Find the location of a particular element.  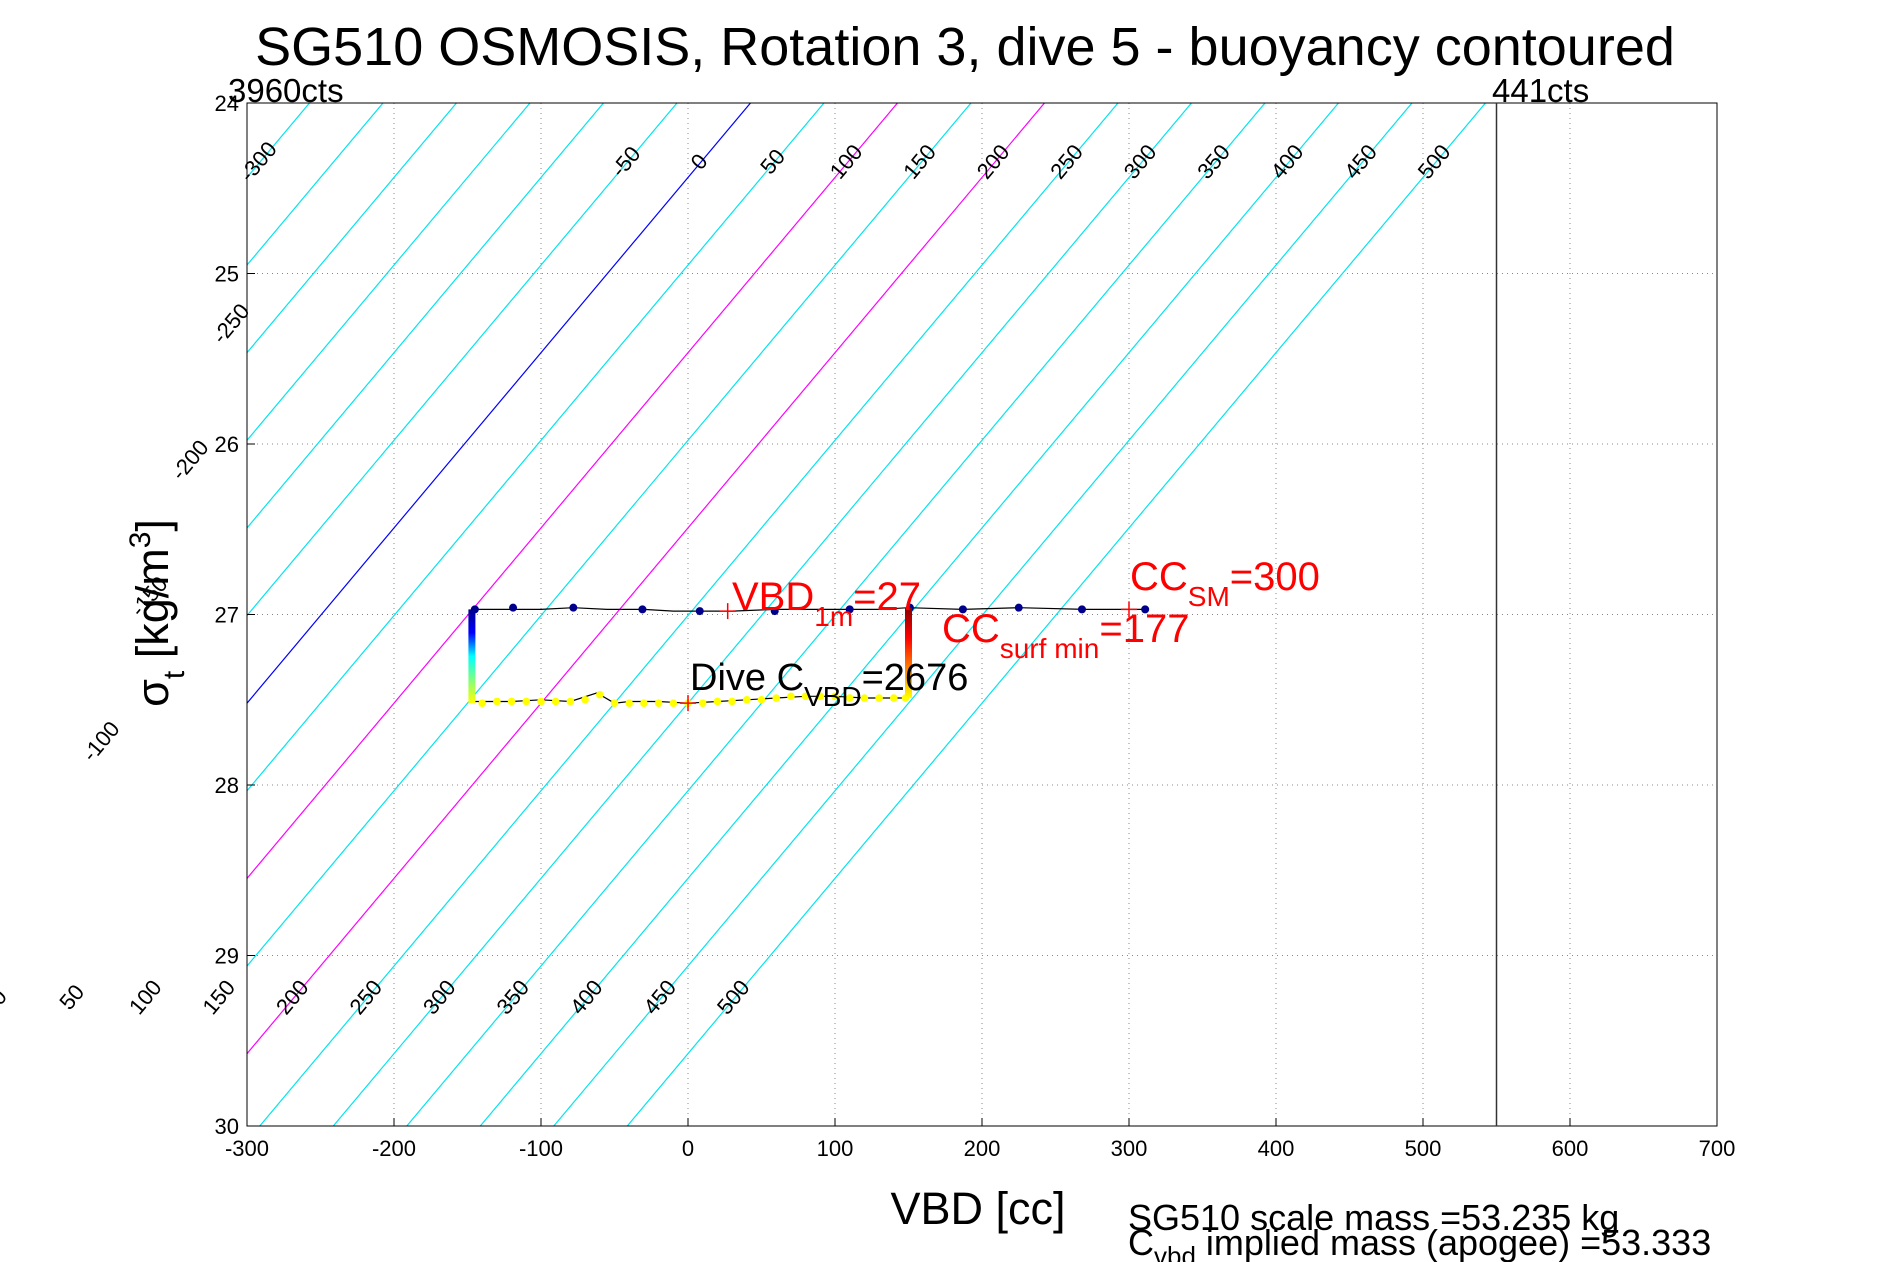

data-series is located at coordinates (809, 656).